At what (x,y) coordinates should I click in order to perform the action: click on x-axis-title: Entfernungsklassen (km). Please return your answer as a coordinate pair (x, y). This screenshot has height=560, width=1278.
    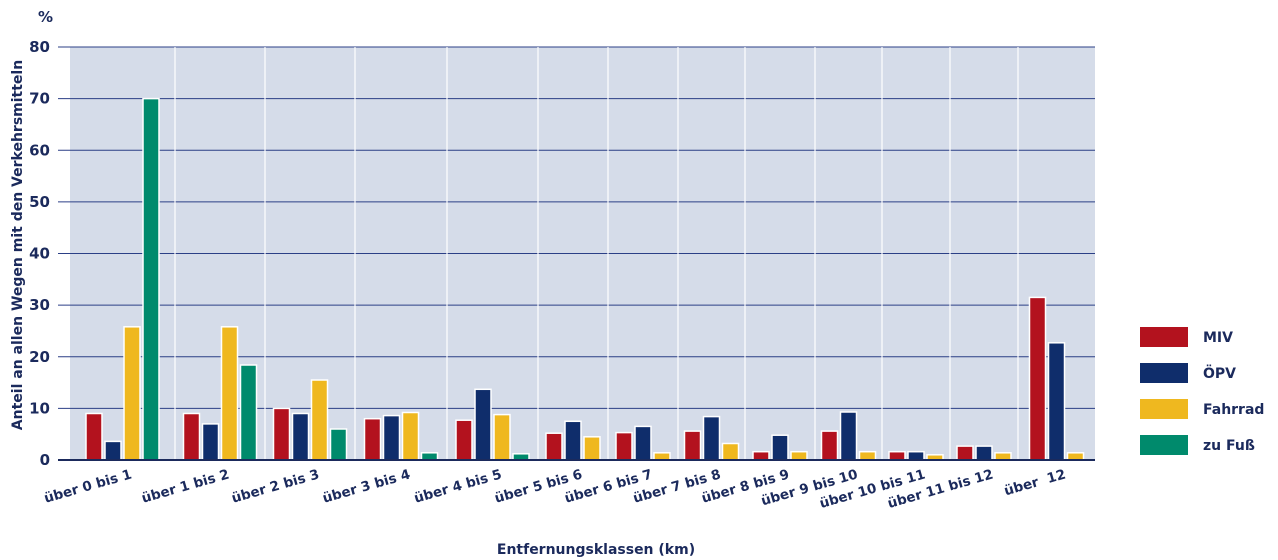
    Looking at the image, I should click on (596, 550).